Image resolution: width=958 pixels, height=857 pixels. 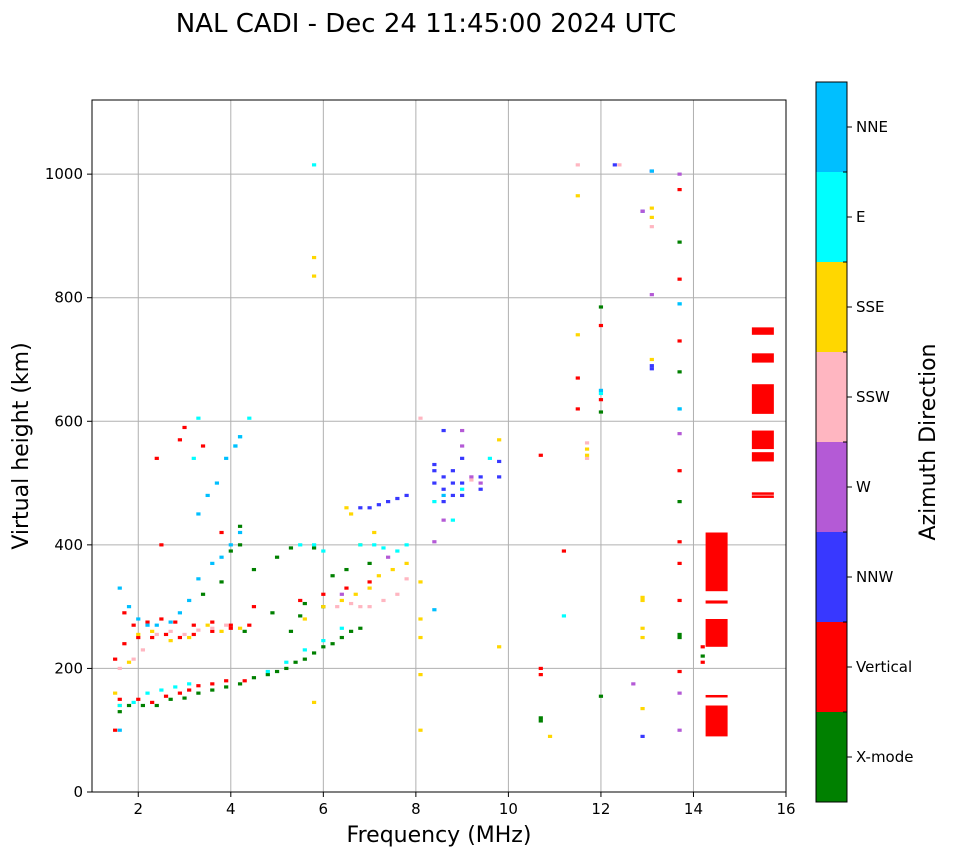 What do you see at coordinates (831, 442) in the screenshot?
I see `colorbar-frame` at bounding box center [831, 442].